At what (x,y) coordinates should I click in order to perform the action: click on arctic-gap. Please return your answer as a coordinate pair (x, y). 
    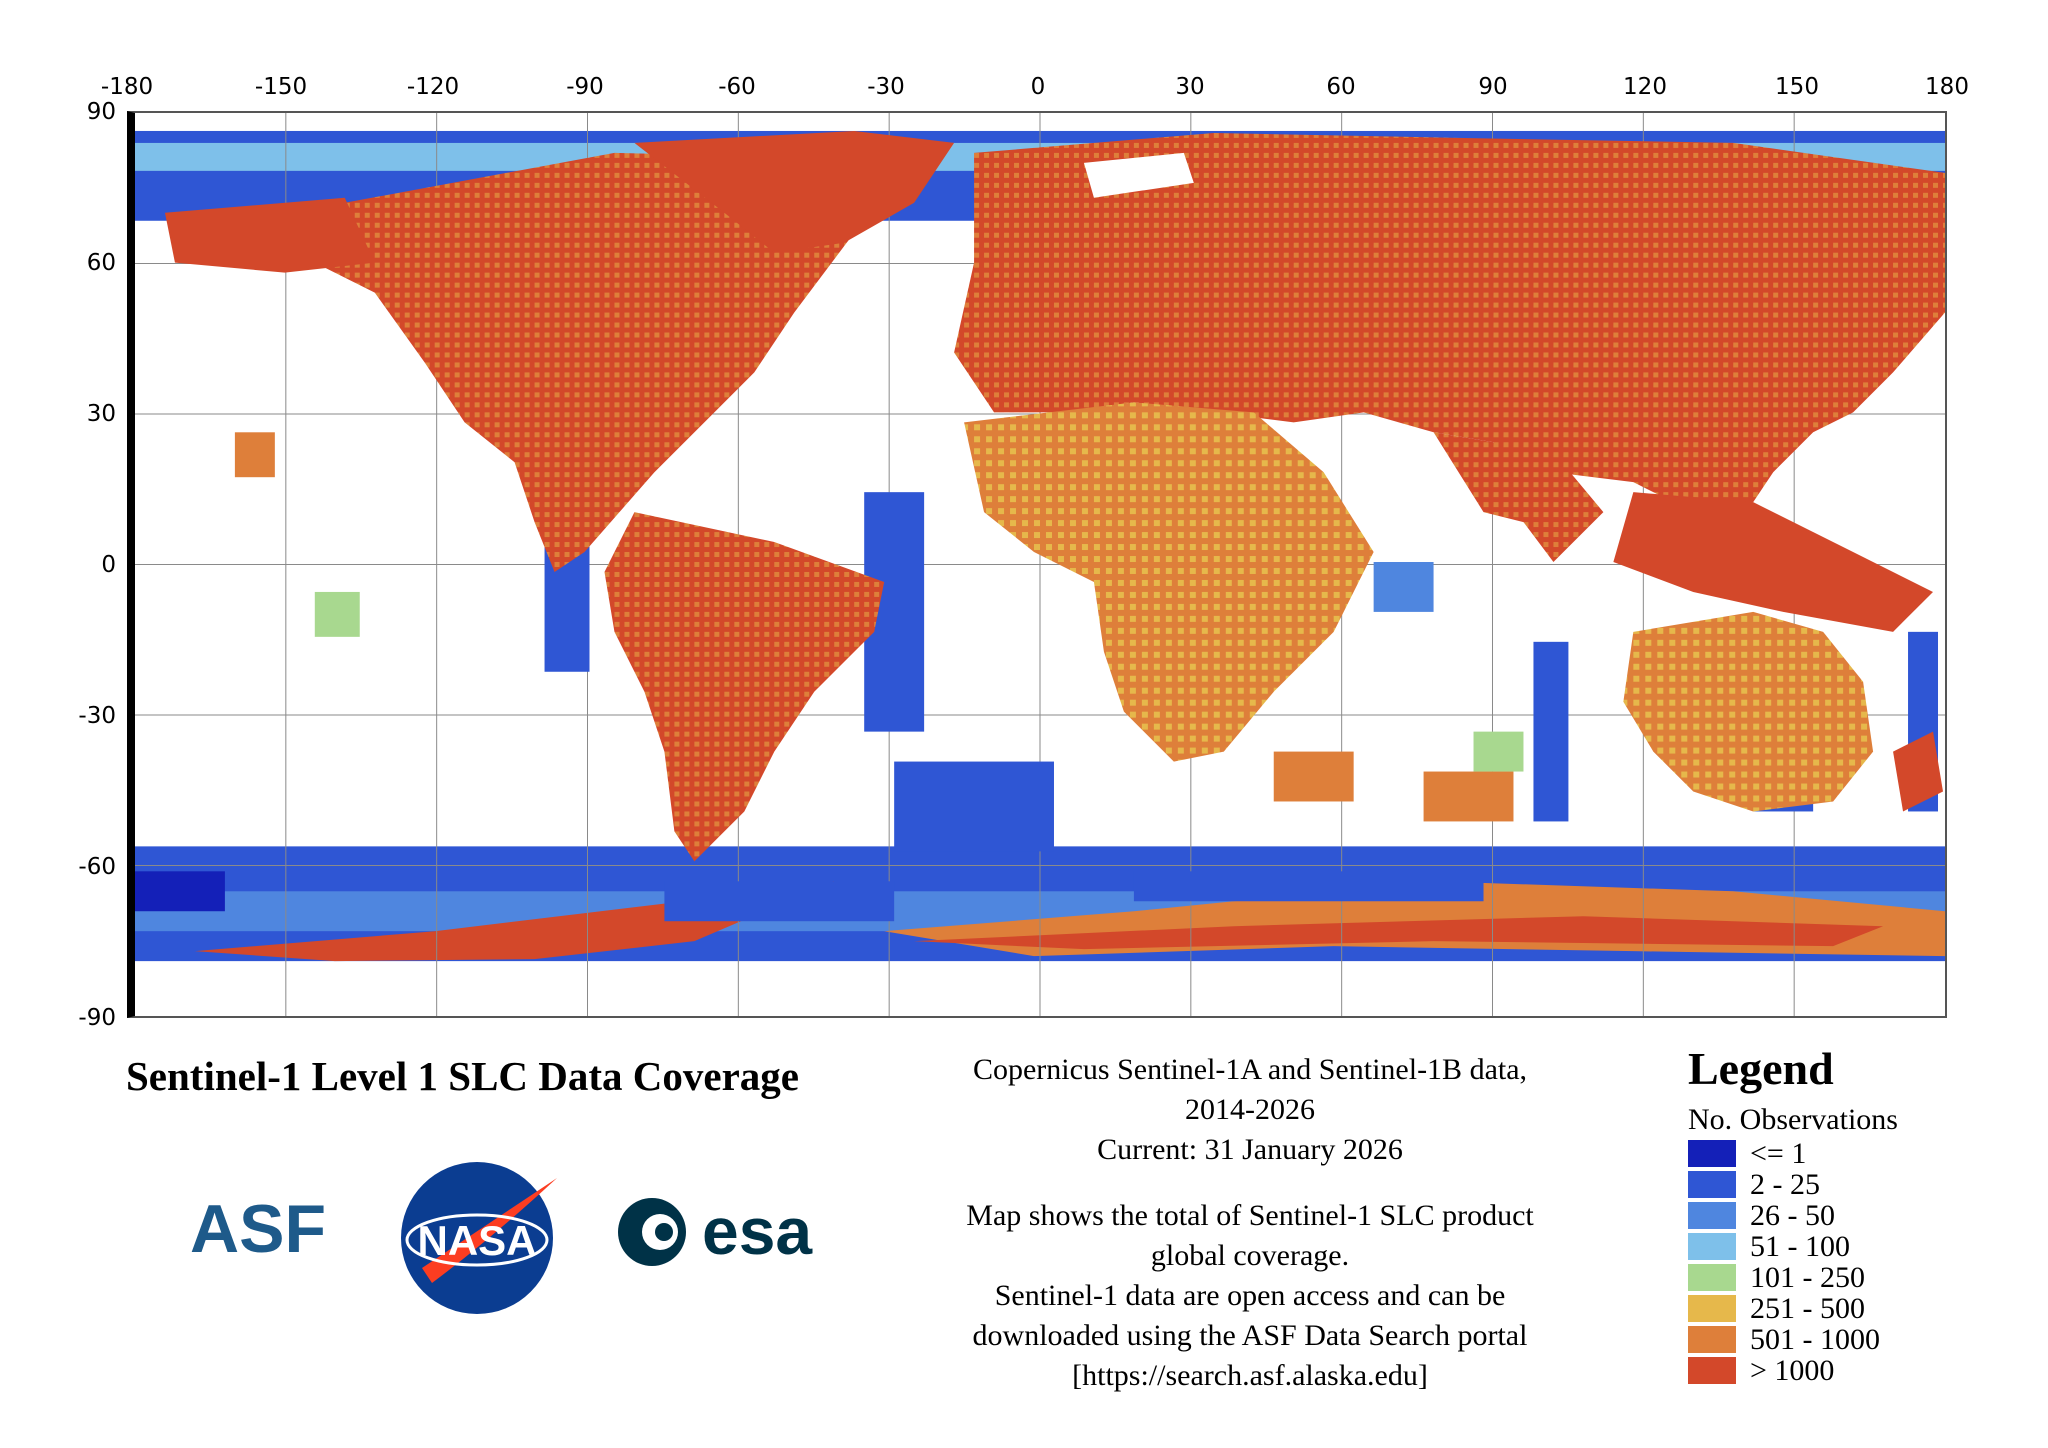
    Looking at the image, I should click on (1138, 175).